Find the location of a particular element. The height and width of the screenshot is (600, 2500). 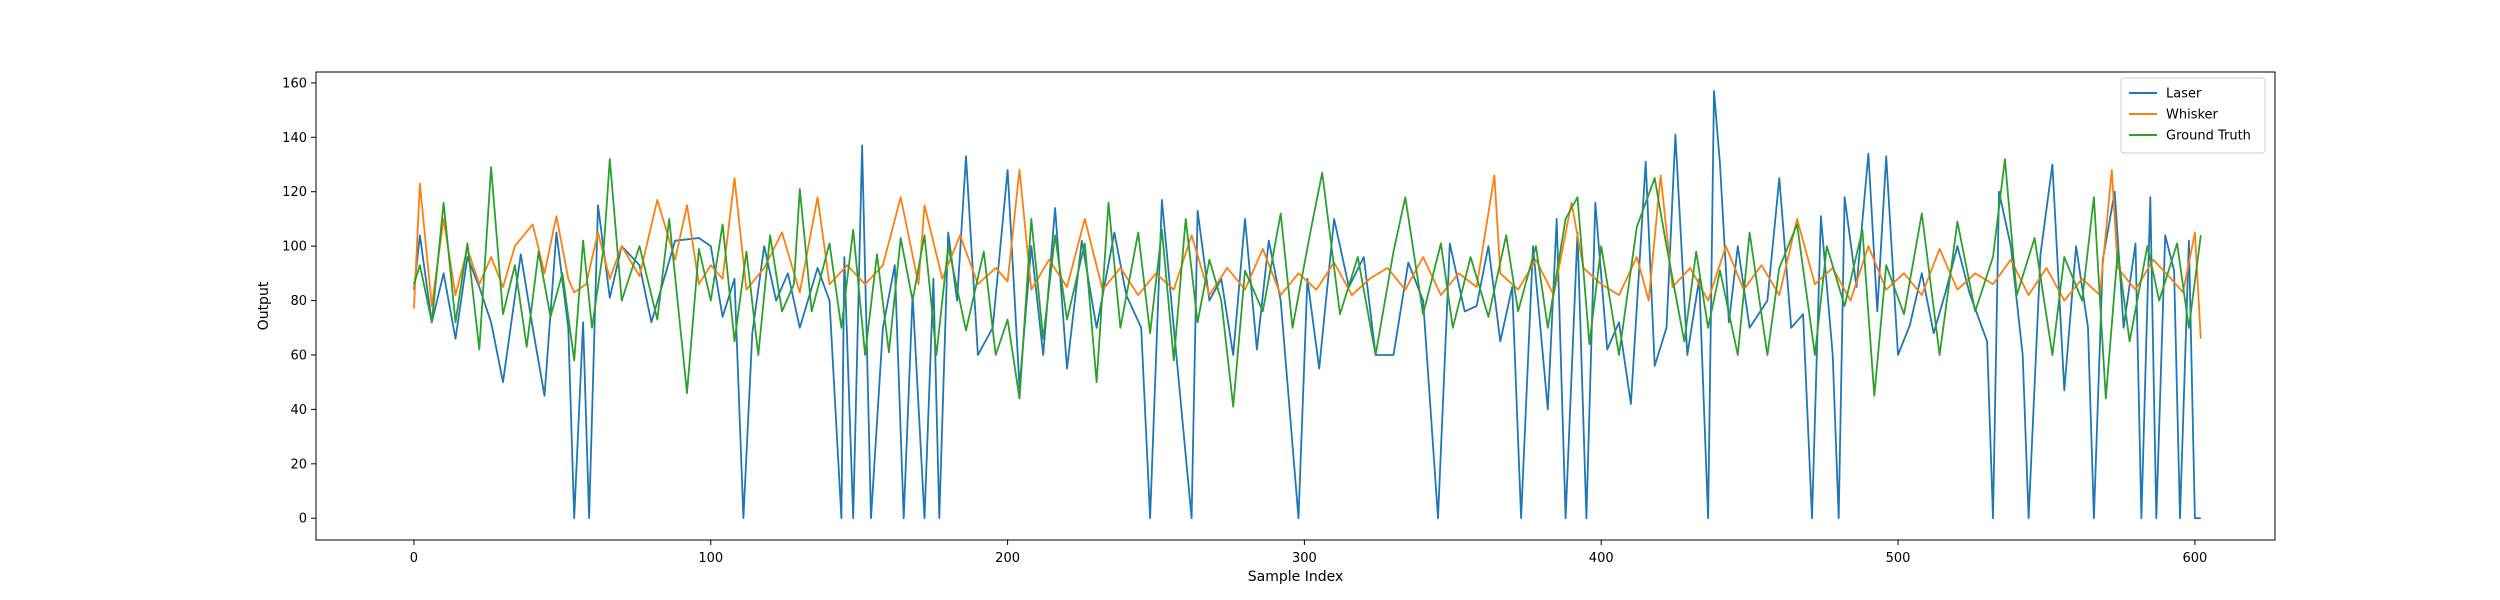

y-tick-label: 160 is located at coordinates (294, 83).